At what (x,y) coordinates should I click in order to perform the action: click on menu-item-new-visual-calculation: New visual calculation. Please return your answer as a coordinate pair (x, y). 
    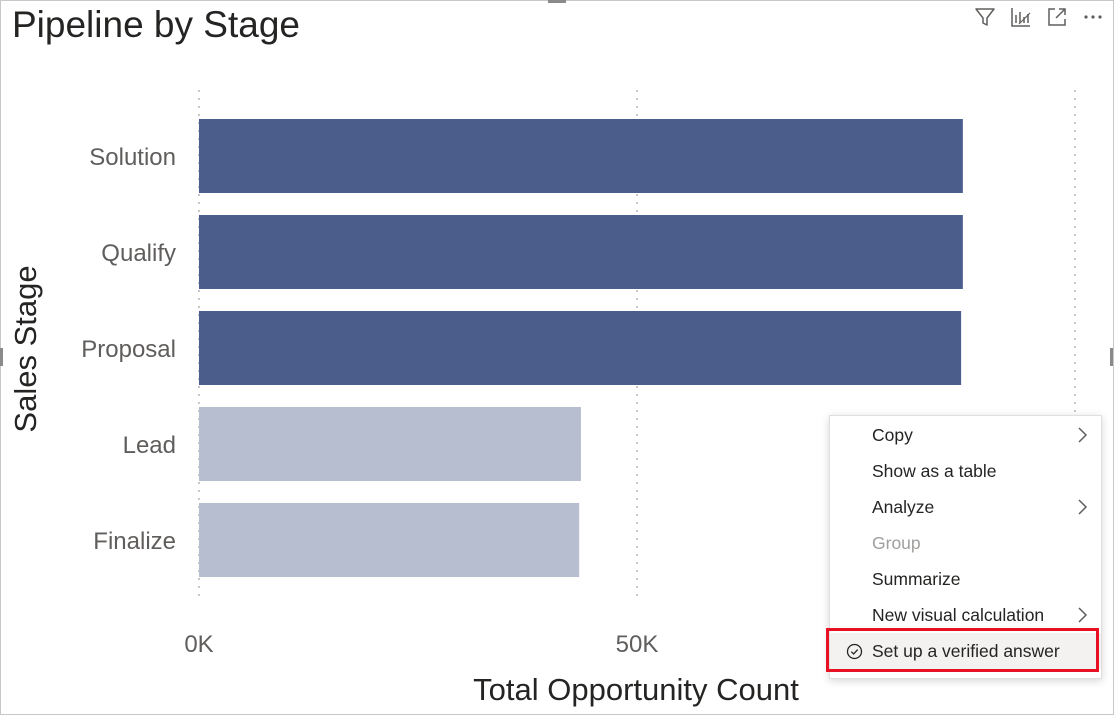
    Looking at the image, I should click on (965, 615).